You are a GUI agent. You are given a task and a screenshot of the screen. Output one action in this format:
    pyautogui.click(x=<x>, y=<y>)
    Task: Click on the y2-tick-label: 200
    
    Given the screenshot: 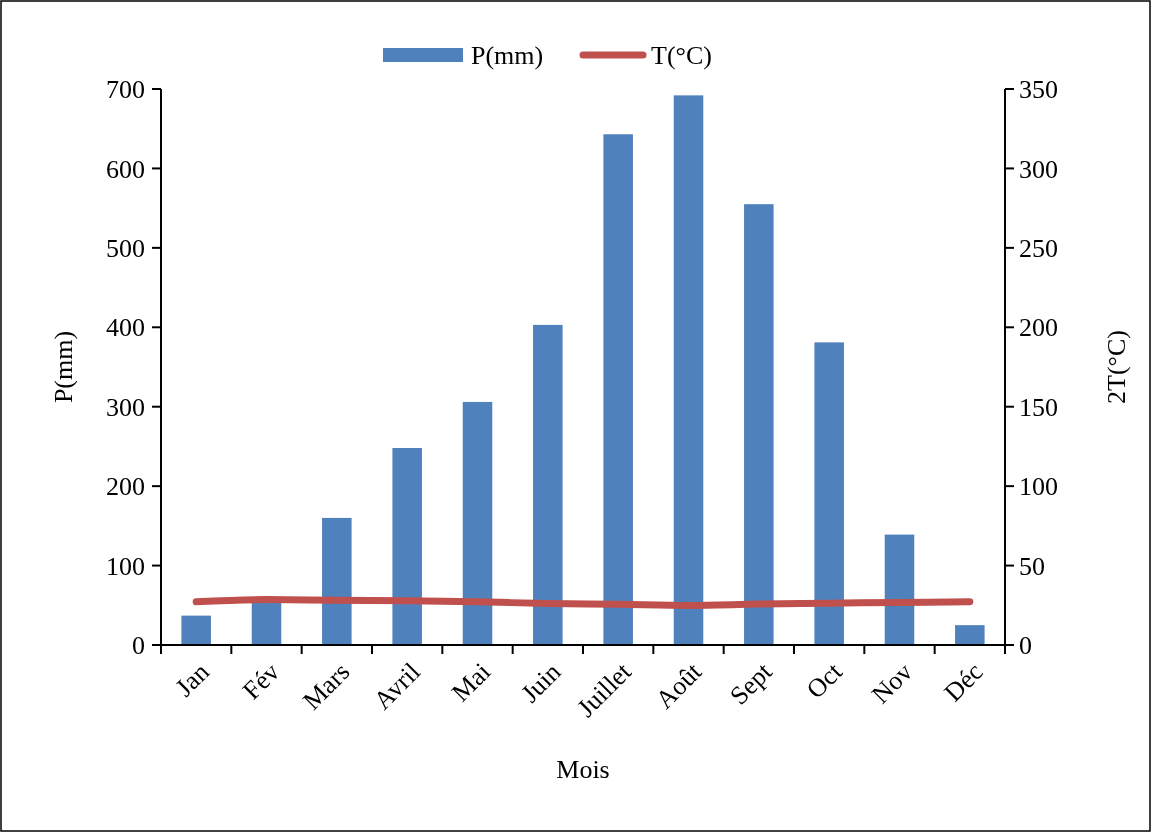 What is the action you would take?
    pyautogui.click(x=1038, y=328)
    